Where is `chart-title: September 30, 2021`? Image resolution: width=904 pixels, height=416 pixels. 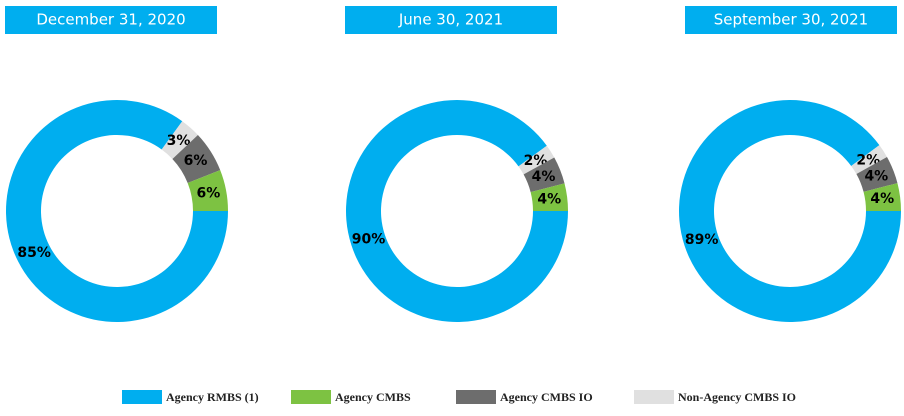 chart-title: September 30, 2021 is located at coordinates (791, 20).